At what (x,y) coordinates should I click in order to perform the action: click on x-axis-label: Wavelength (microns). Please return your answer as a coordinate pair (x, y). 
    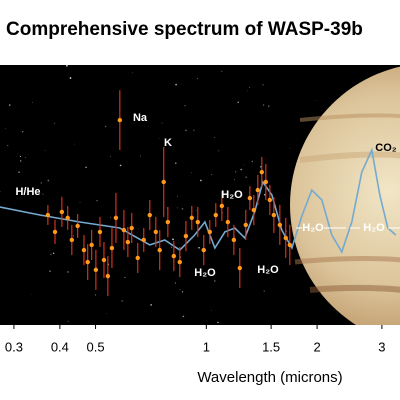
    Looking at the image, I should click on (269, 377).